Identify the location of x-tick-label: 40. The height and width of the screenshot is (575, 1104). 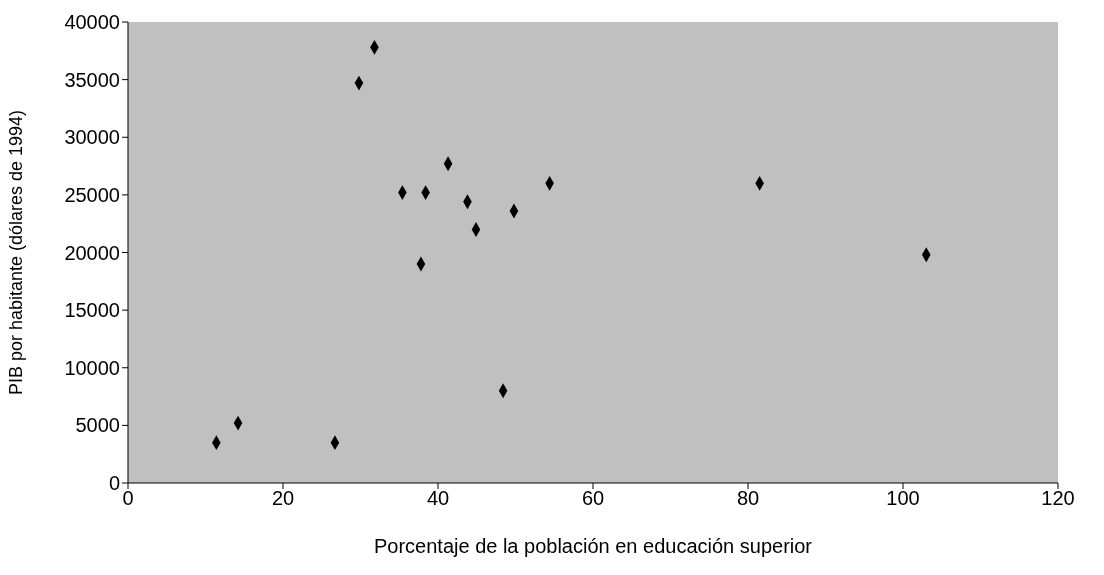
(438, 498).